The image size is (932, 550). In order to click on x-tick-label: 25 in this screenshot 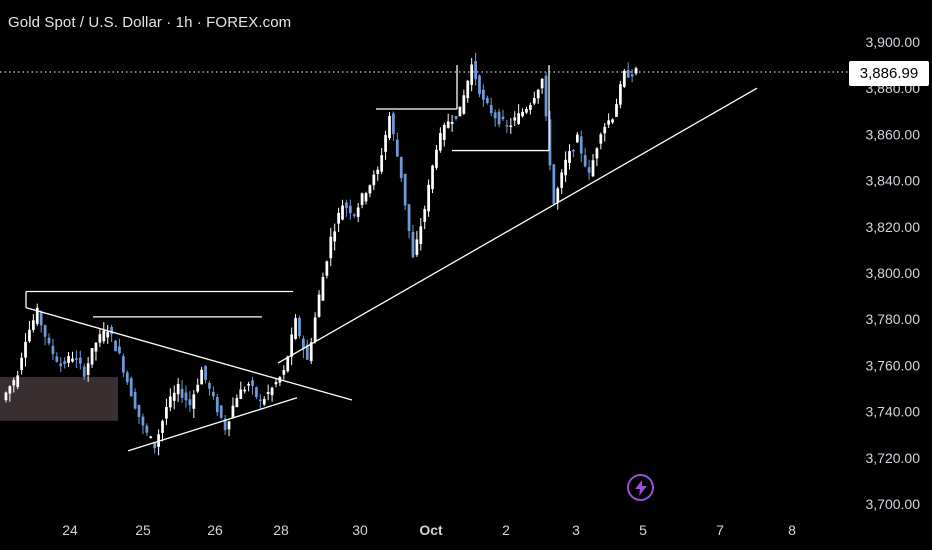, I will do `click(143, 530)`.